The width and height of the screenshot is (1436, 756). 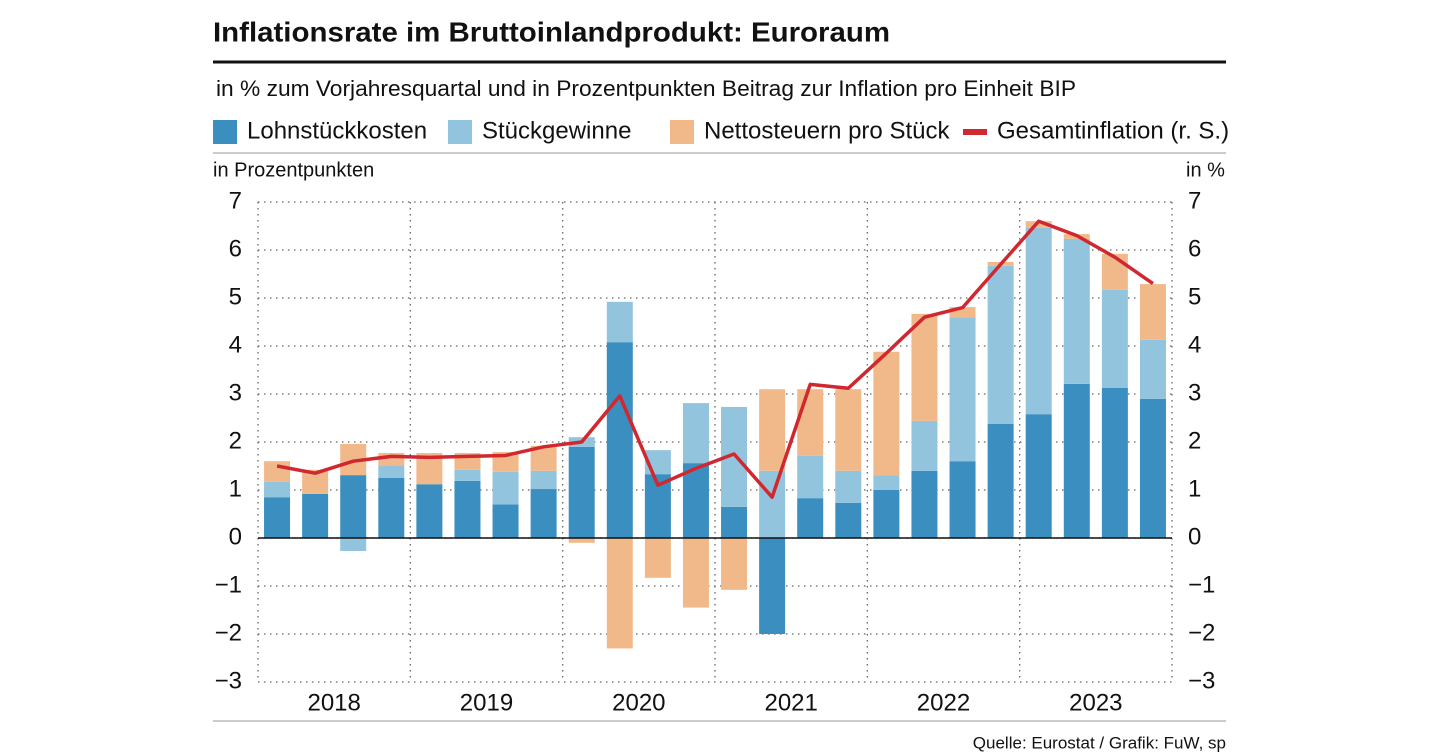 I want to click on y2-tick-label: 7, so click(x=1194, y=200).